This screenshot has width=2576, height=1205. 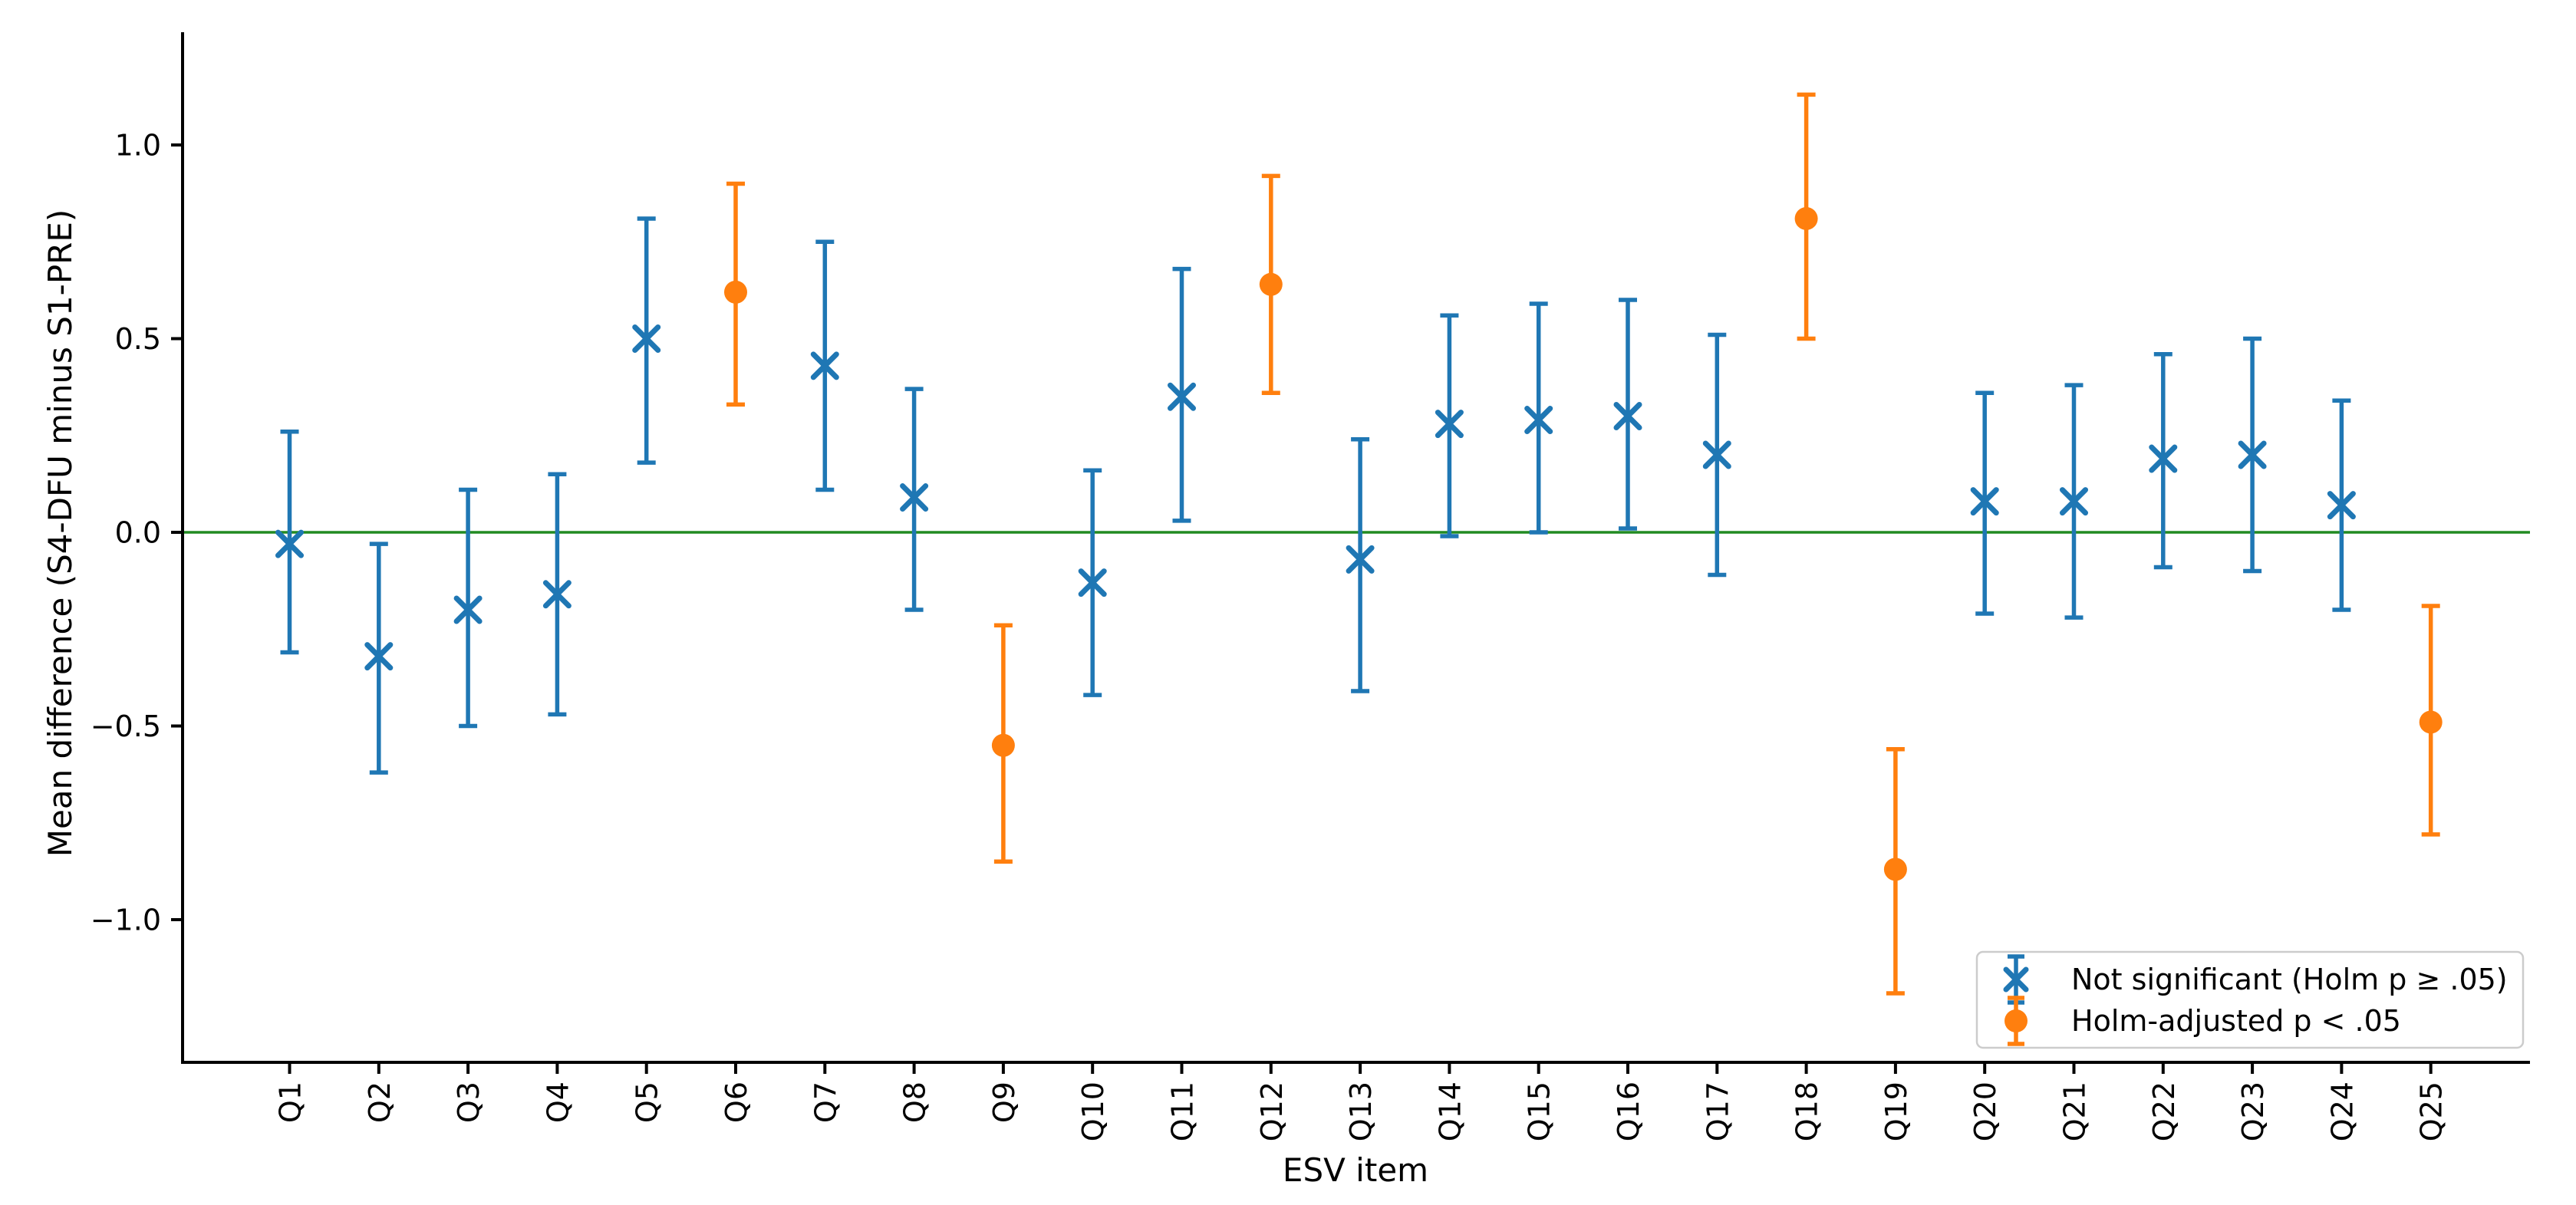 I want to click on errorbar-q19, so click(x=1895, y=871).